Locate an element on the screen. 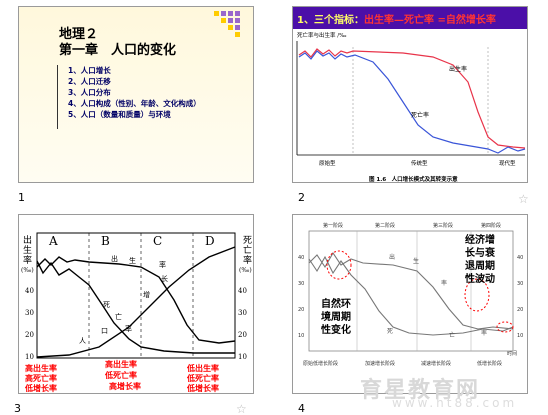 This screenshot has width=548, height=415. stage-a-text: 高死亡率 is located at coordinates (41, 378).